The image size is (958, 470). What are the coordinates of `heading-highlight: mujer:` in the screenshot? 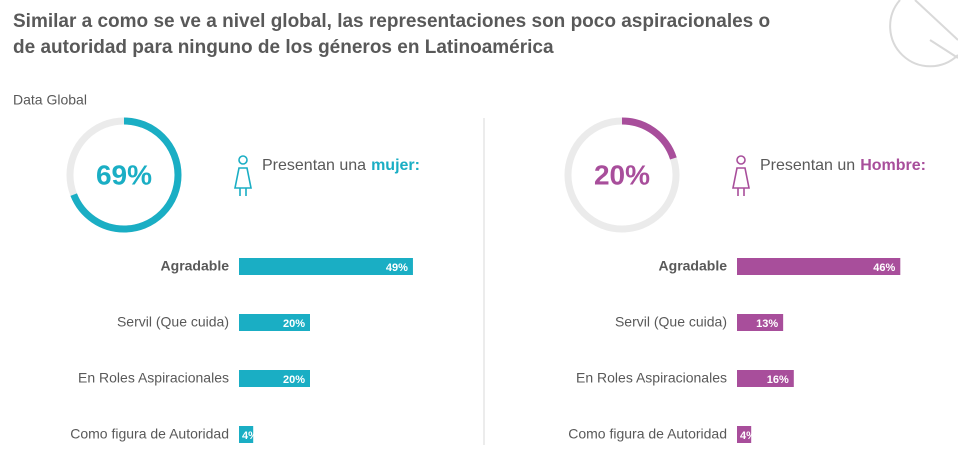 It's located at (395, 165).